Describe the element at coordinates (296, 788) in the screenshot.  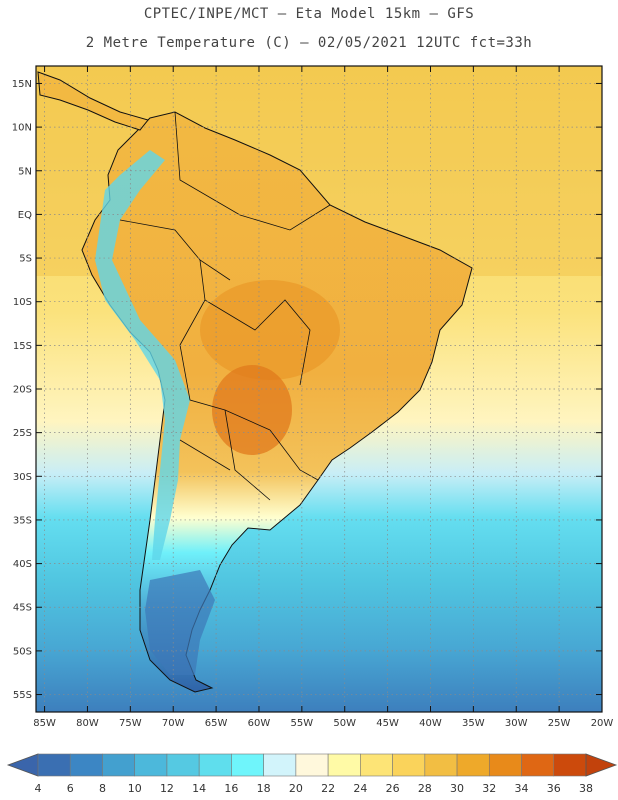
I see `colorbar-label: 20` at that location.